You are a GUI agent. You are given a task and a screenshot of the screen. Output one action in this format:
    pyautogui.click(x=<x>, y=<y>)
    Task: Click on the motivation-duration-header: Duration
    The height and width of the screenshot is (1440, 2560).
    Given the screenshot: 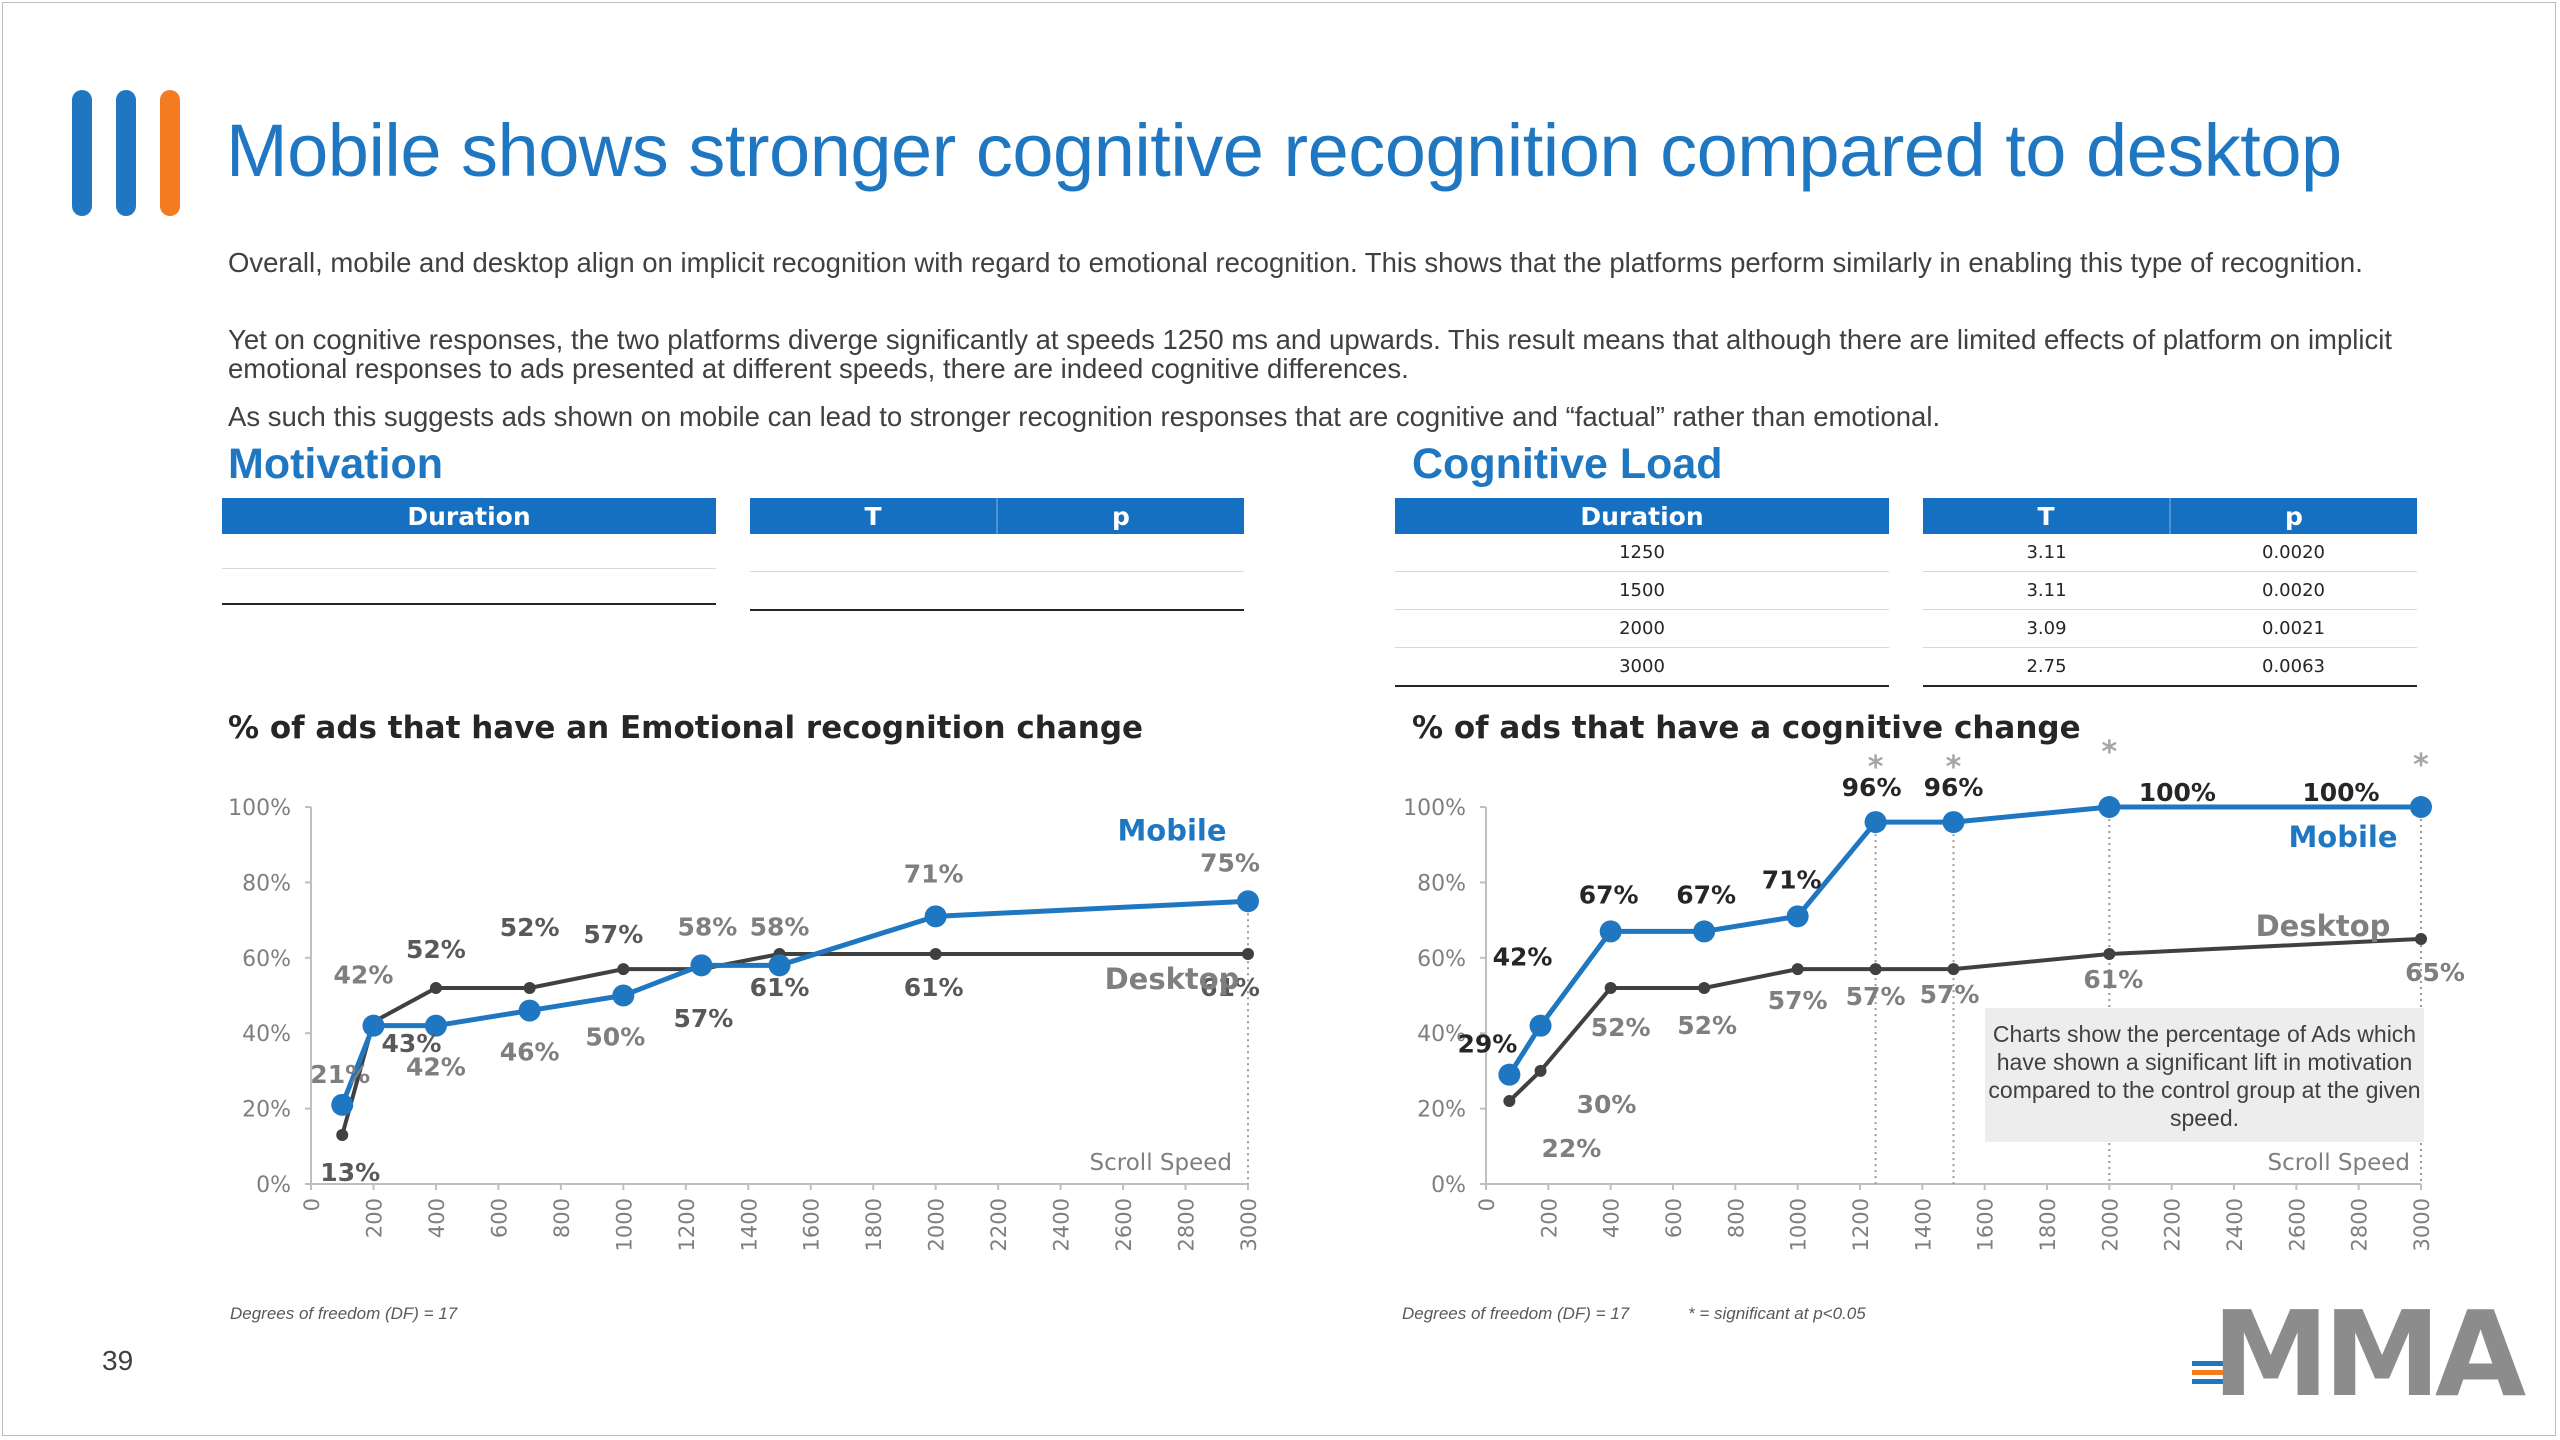 What is the action you would take?
    pyautogui.click(x=469, y=516)
    